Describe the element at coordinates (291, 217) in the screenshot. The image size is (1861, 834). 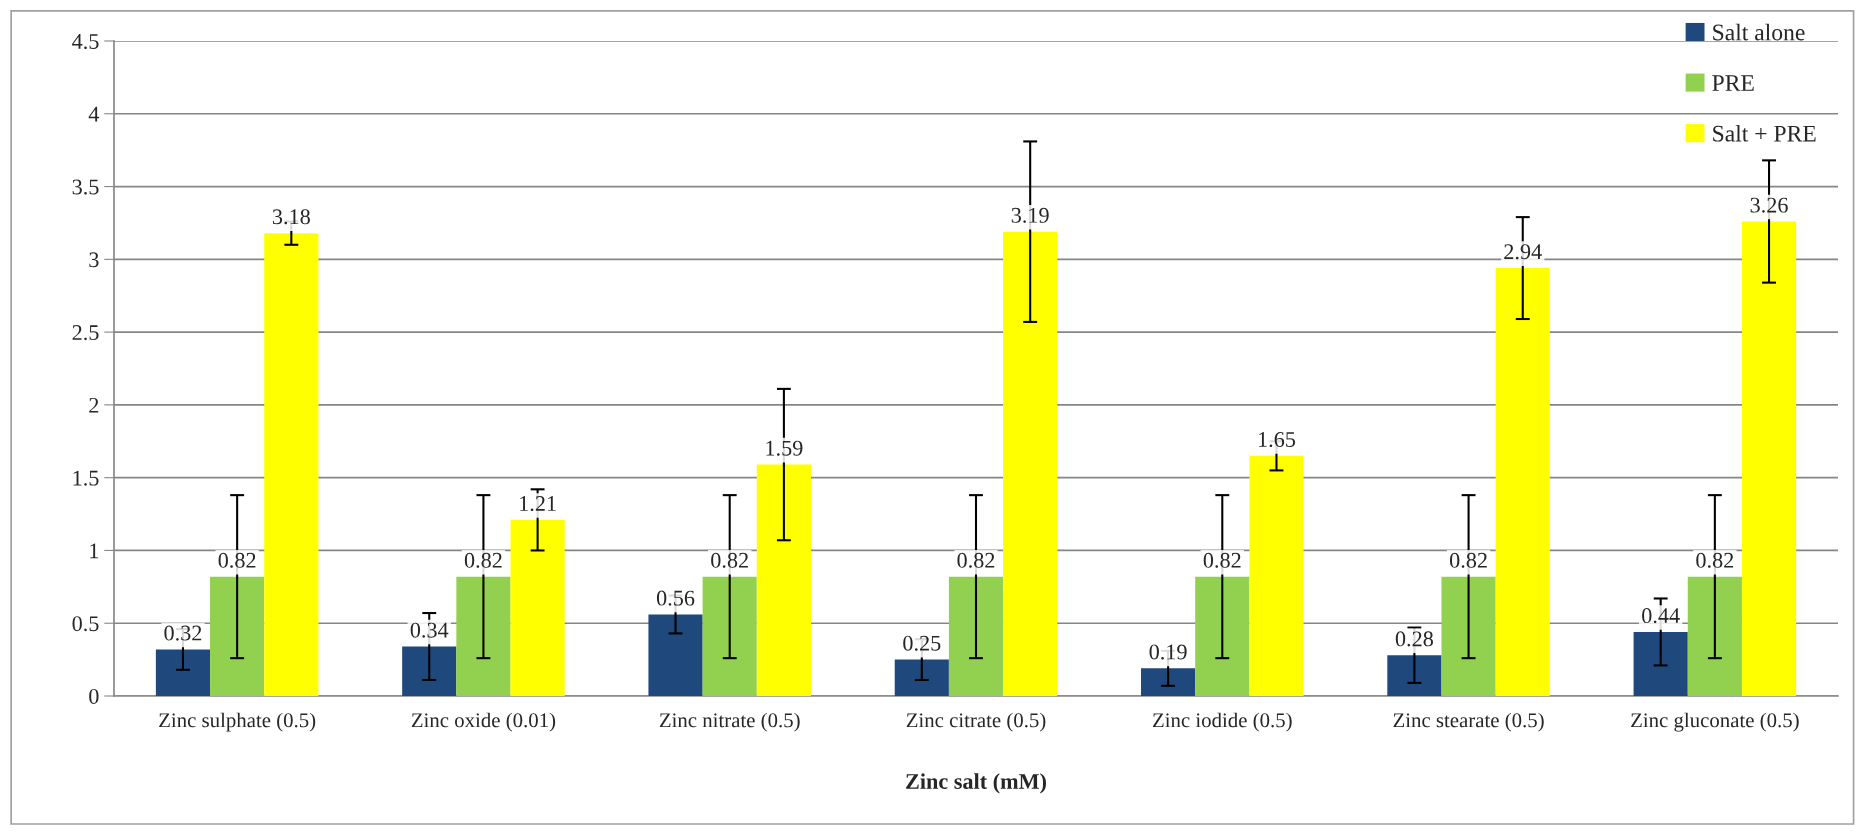
I see `data-label: 3.18` at that location.